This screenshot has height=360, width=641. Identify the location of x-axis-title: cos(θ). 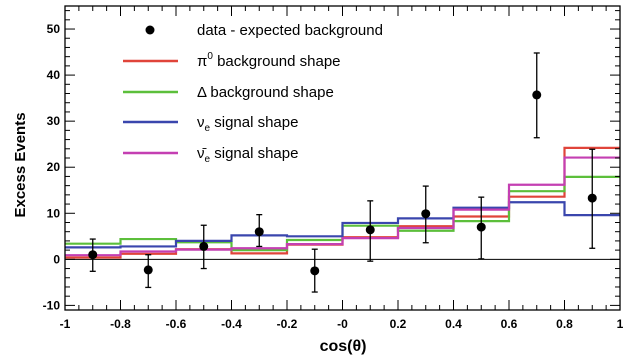
(343, 346).